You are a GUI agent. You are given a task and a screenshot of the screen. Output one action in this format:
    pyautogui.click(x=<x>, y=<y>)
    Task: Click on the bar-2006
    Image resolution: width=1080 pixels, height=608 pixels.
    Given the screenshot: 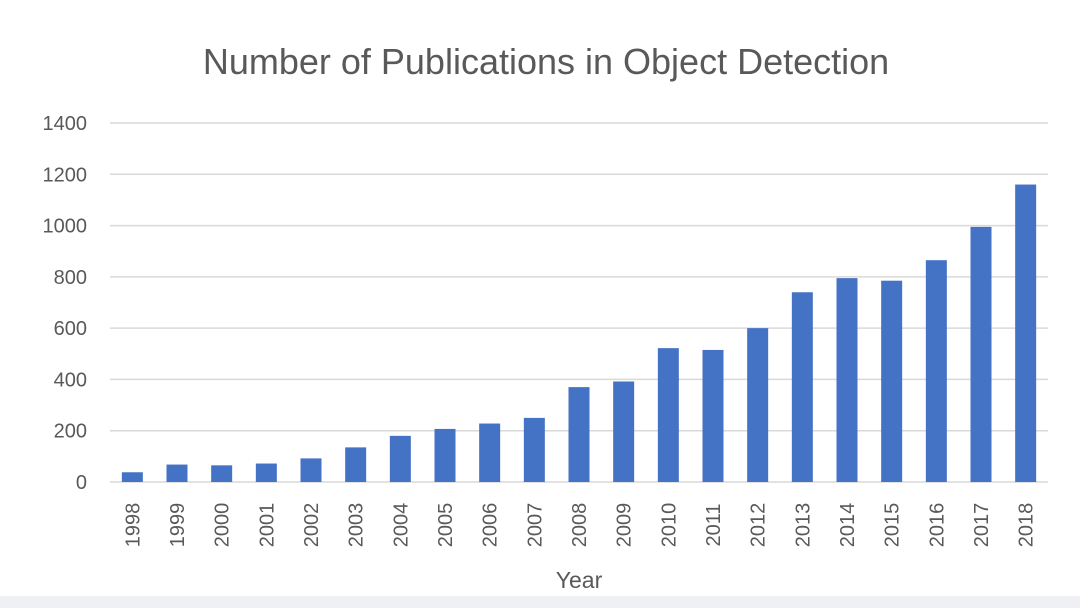 What is the action you would take?
    pyautogui.click(x=490, y=452)
    